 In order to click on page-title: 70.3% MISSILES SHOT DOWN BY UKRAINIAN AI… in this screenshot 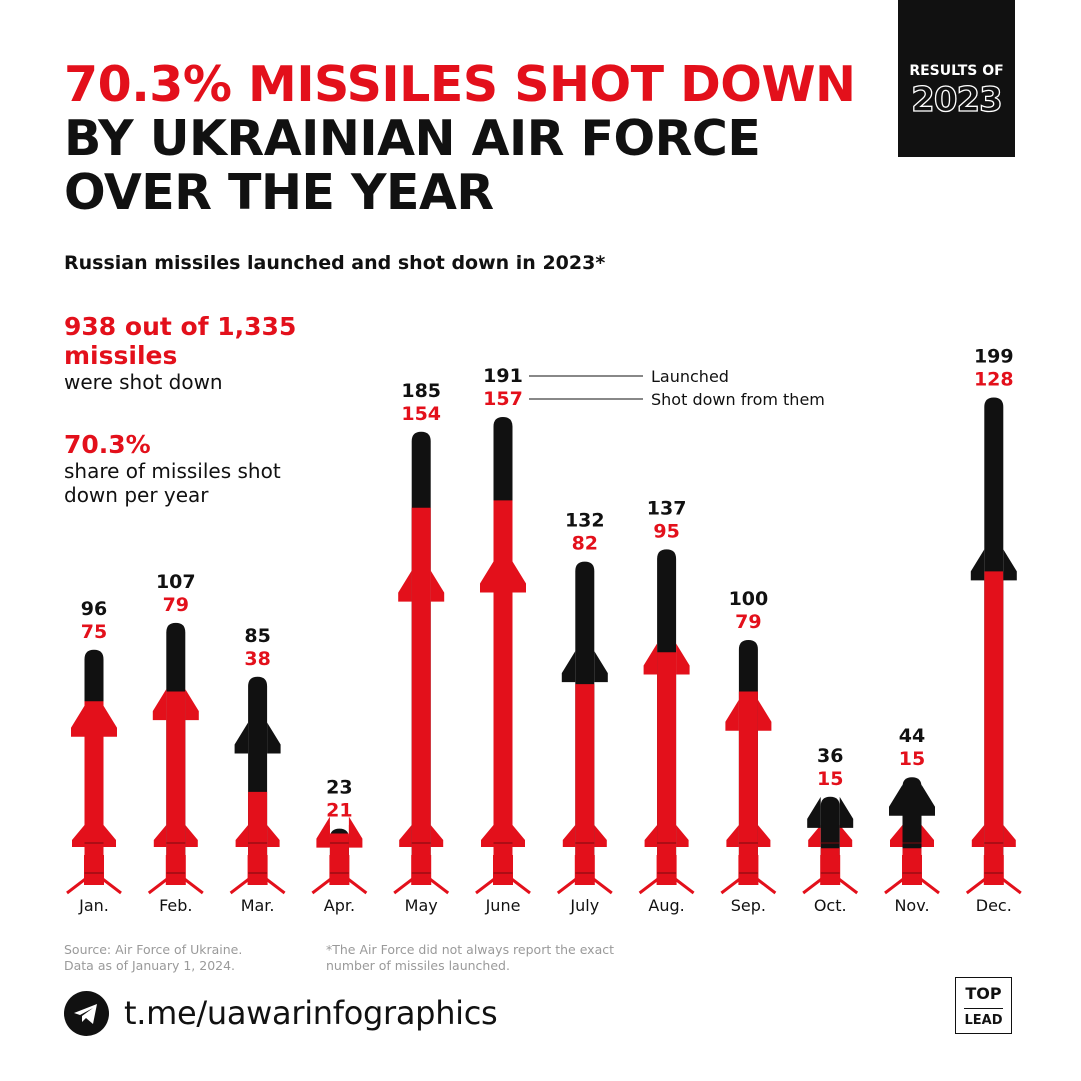, I will do `click(479, 139)`.